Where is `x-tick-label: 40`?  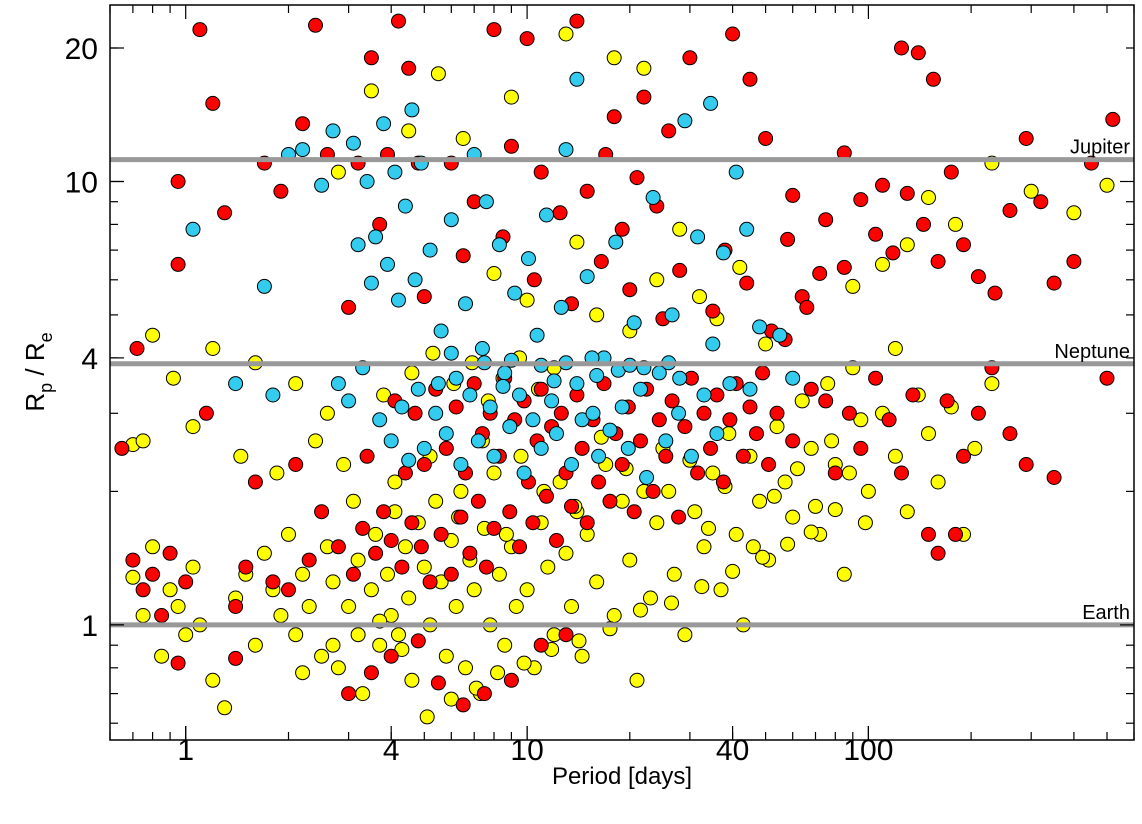
x-tick-label: 40 is located at coordinates (732, 750).